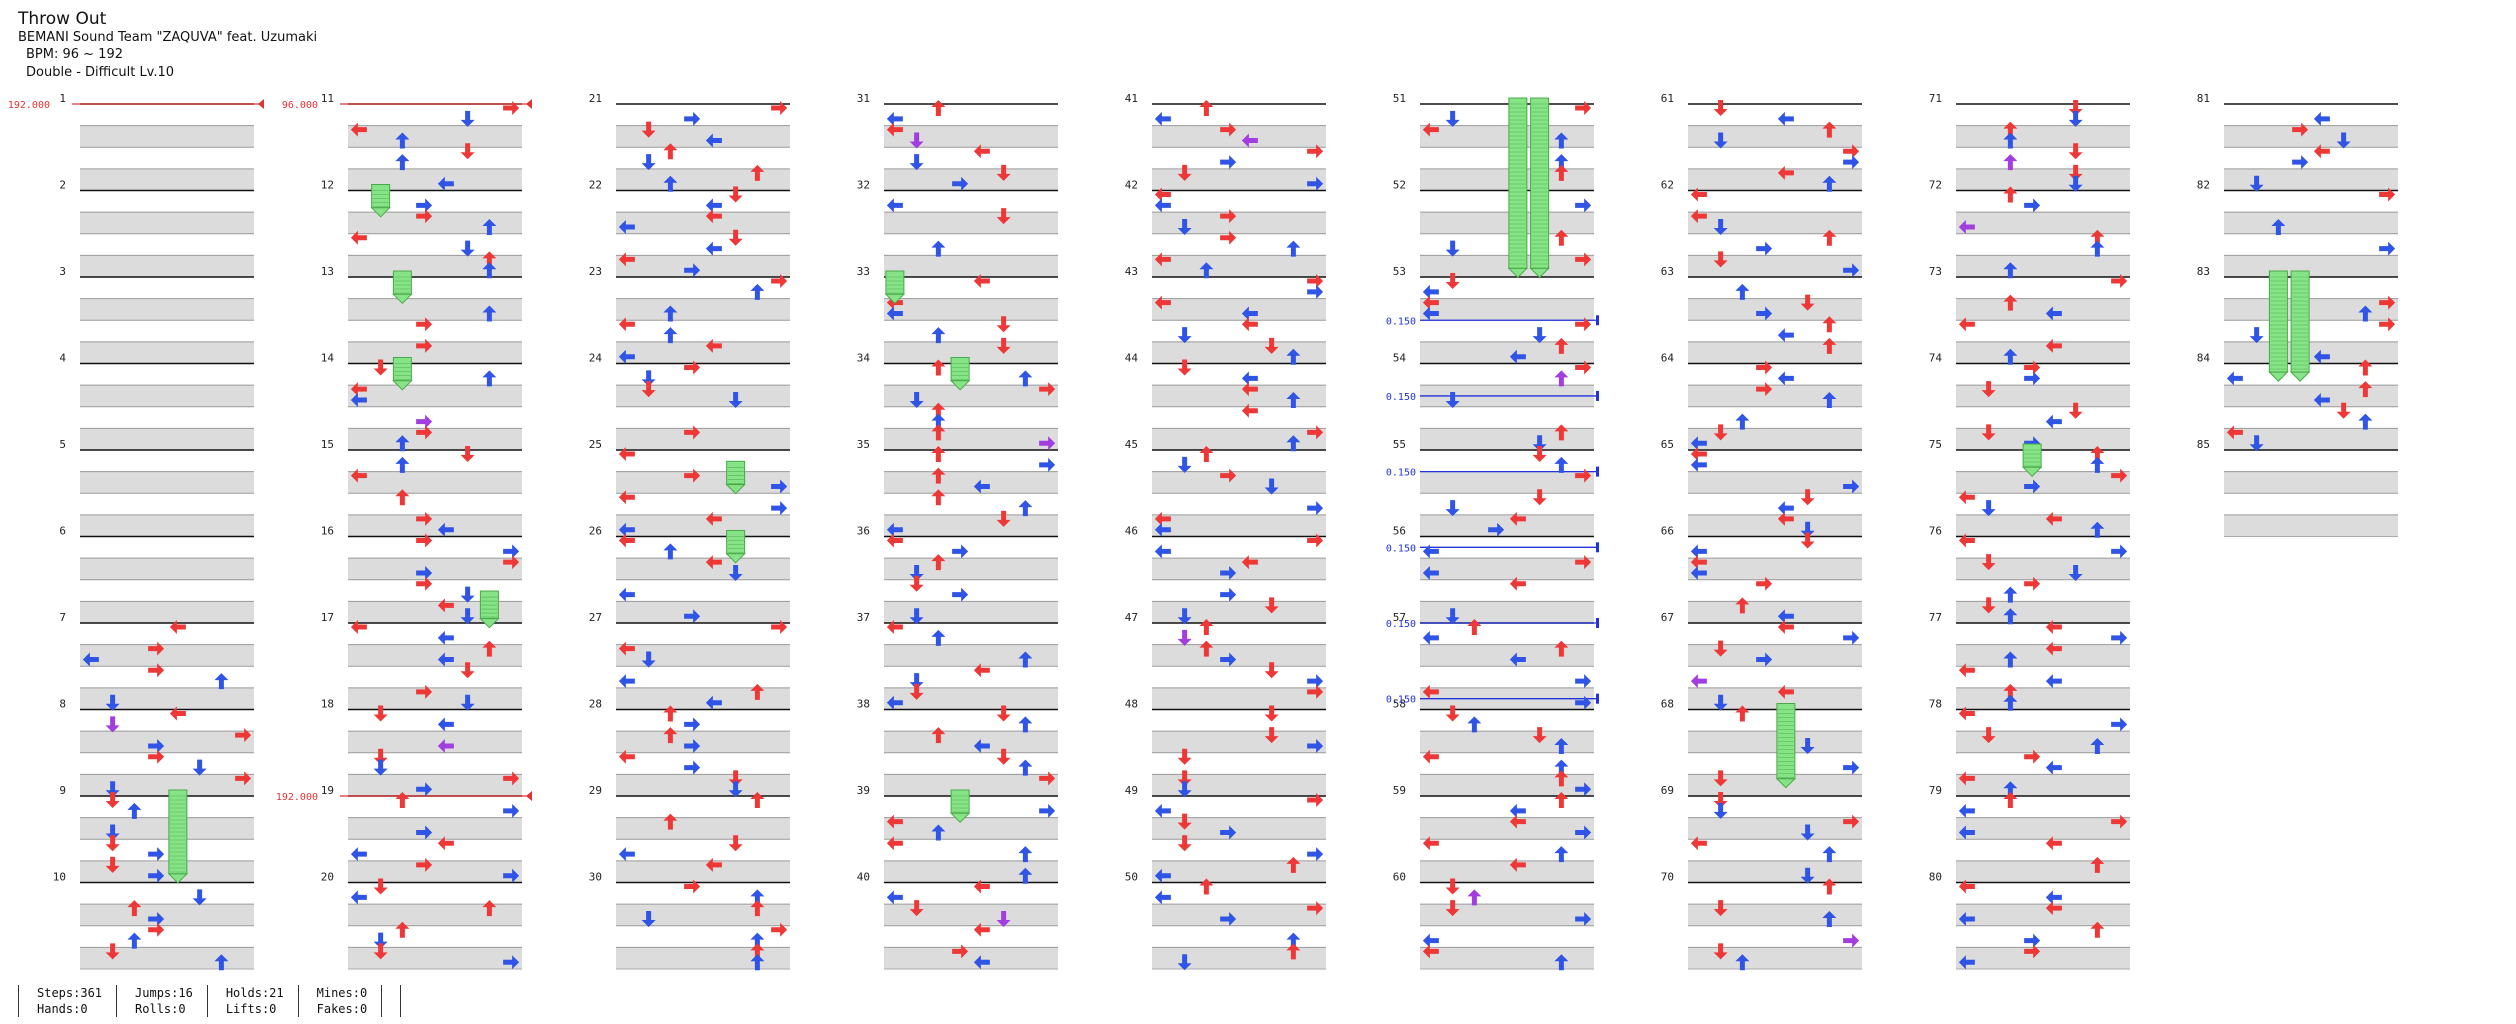 Image resolution: width=2516 pixels, height=1024 pixels. What do you see at coordinates (328, 358) in the screenshot?
I see `measure-number: 14` at bounding box center [328, 358].